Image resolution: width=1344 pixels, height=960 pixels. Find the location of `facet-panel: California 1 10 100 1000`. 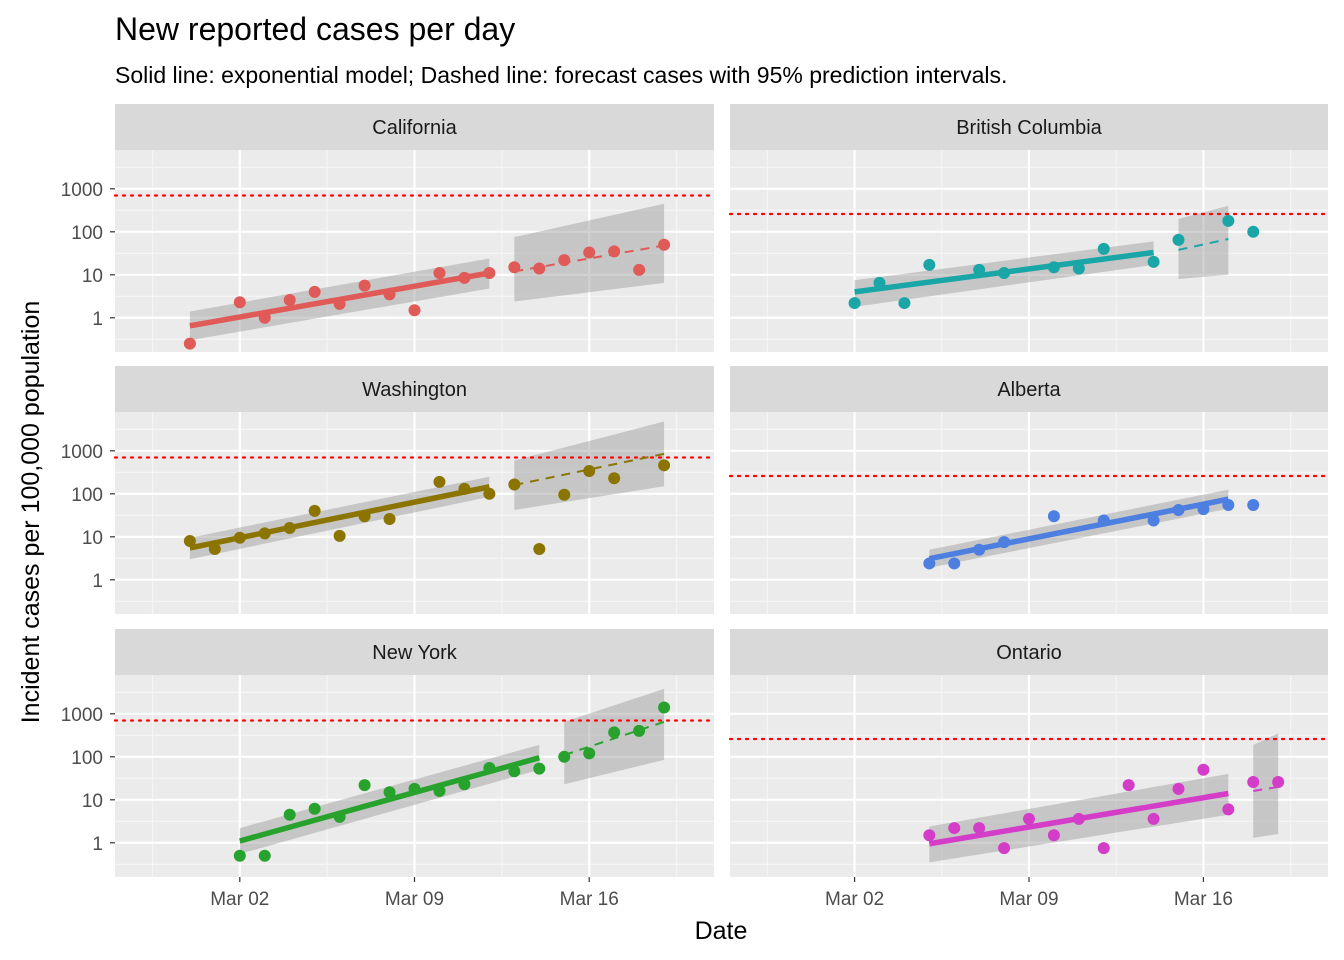

facet-panel: California 1 10 100 1000 is located at coordinates (388, 228).